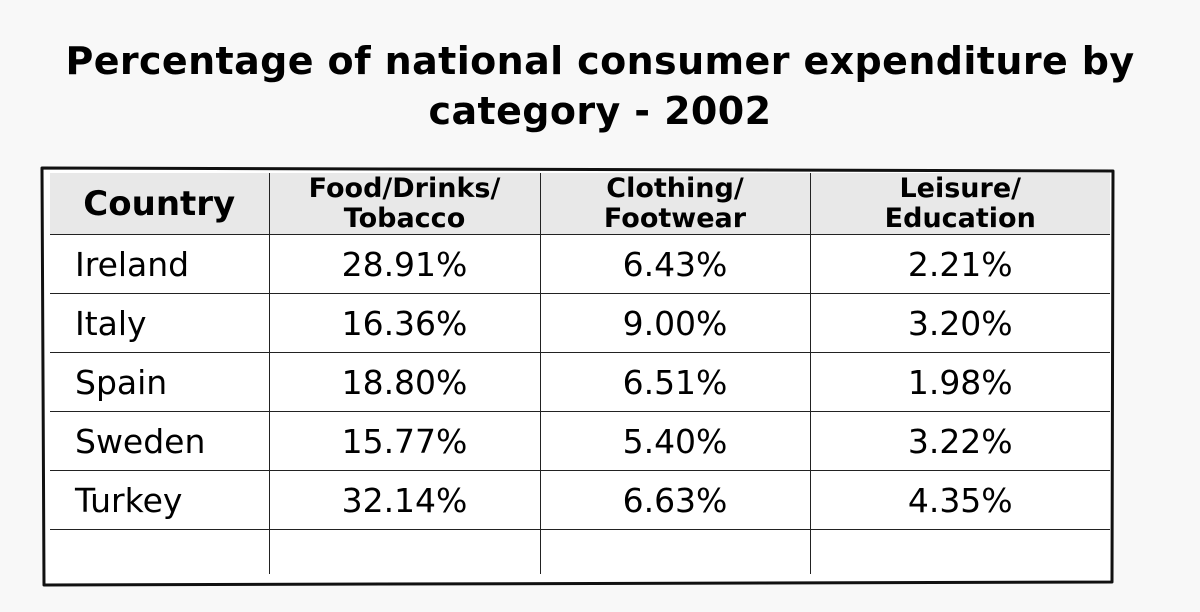 The image size is (1200, 612). I want to click on header-clothing-footwear: Clothing/ Footwear, so click(674, 204).